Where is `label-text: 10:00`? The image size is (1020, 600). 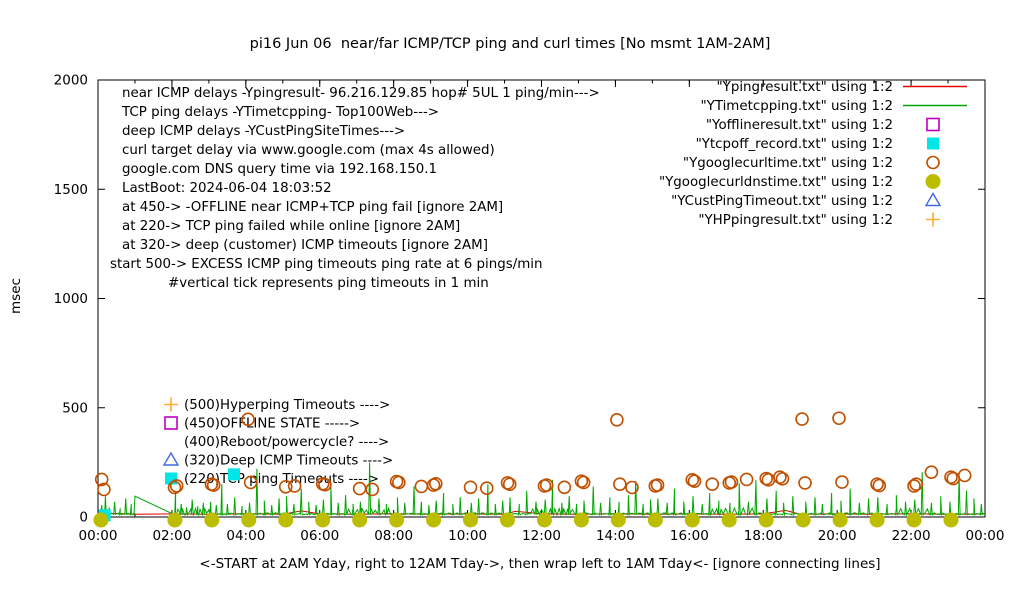 label-text: 10:00 is located at coordinates (467, 536).